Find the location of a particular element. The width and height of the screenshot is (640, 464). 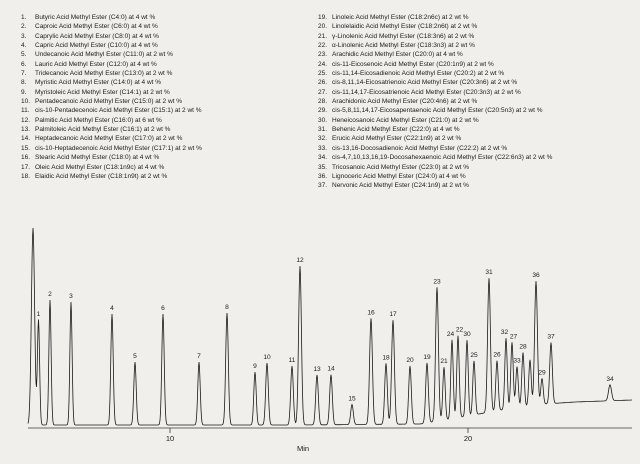

legend-item-number: 35. is located at coordinates (323, 167).